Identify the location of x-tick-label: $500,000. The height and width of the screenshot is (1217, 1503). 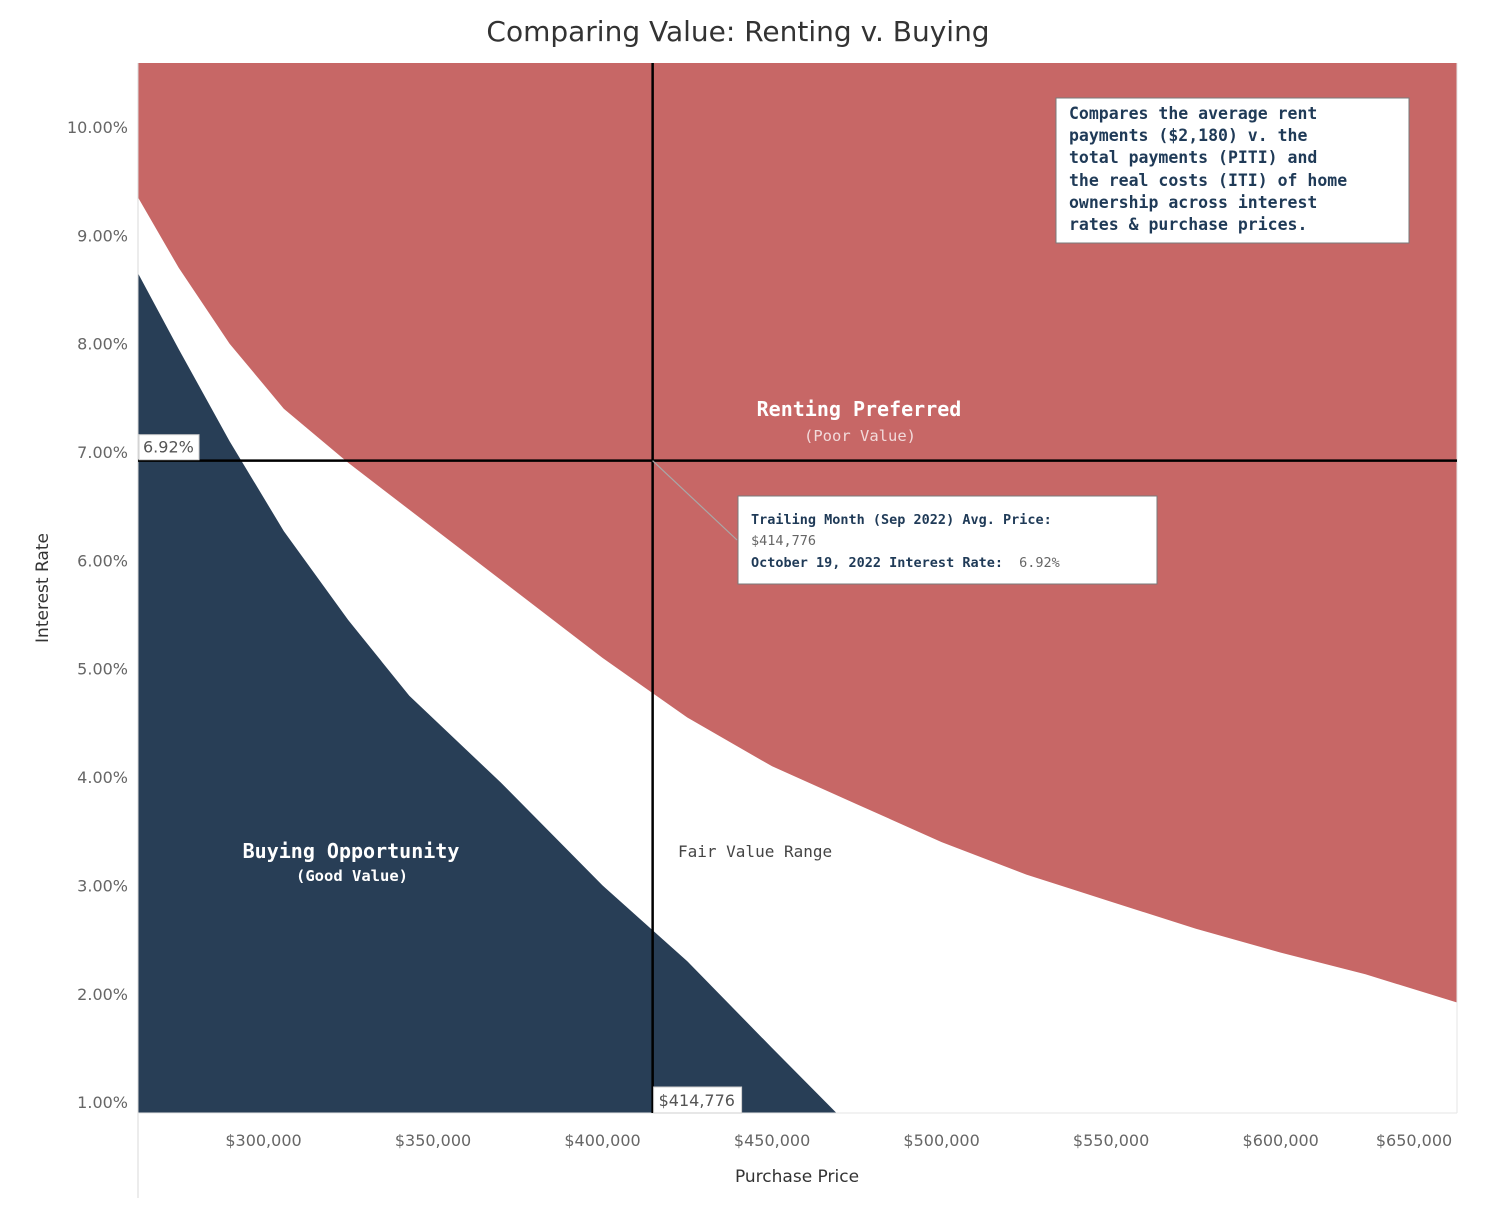
(941, 1140).